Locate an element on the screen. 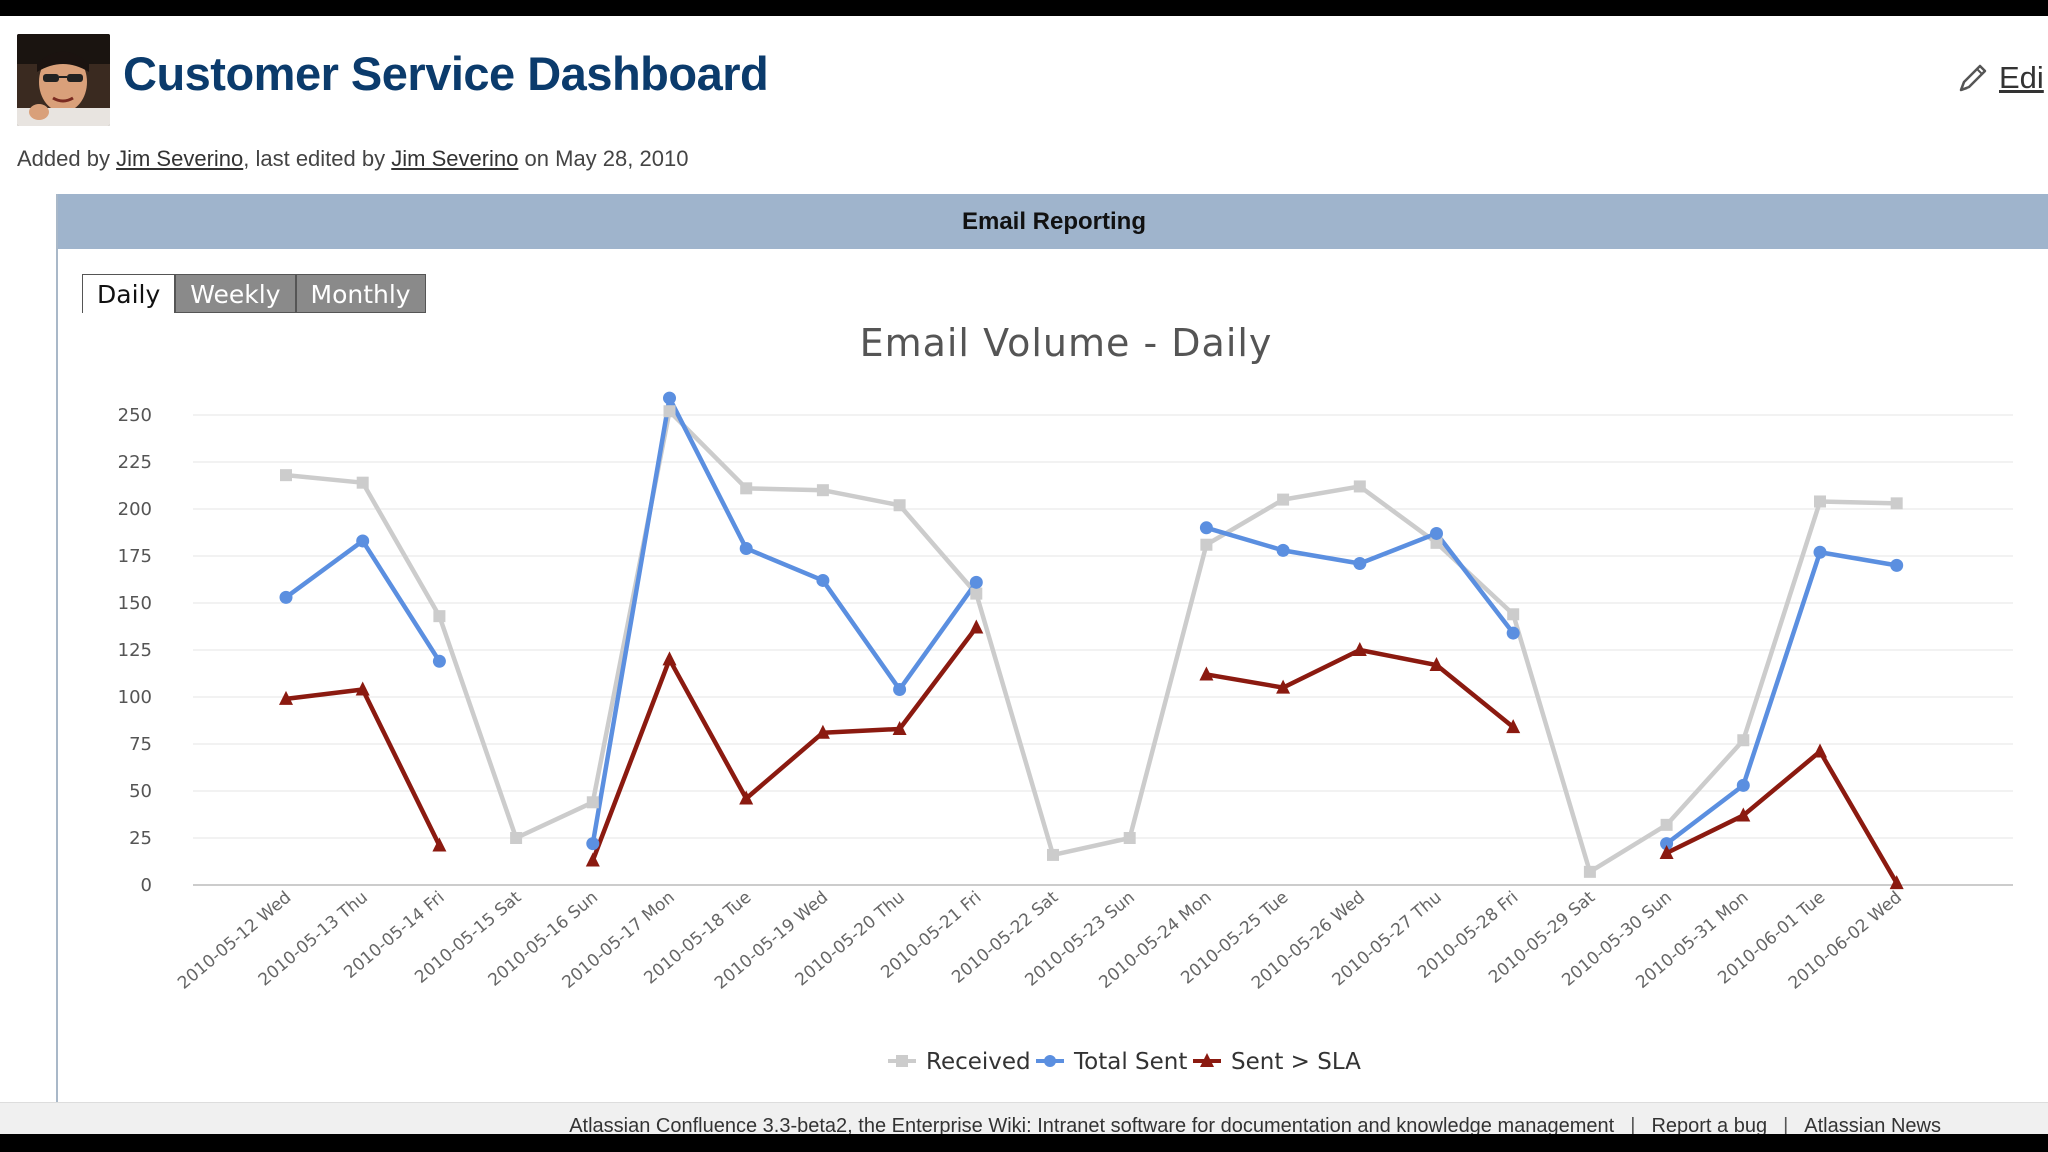 This screenshot has height=1152, width=2048. y-tick-label: 225 is located at coordinates (135, 462).